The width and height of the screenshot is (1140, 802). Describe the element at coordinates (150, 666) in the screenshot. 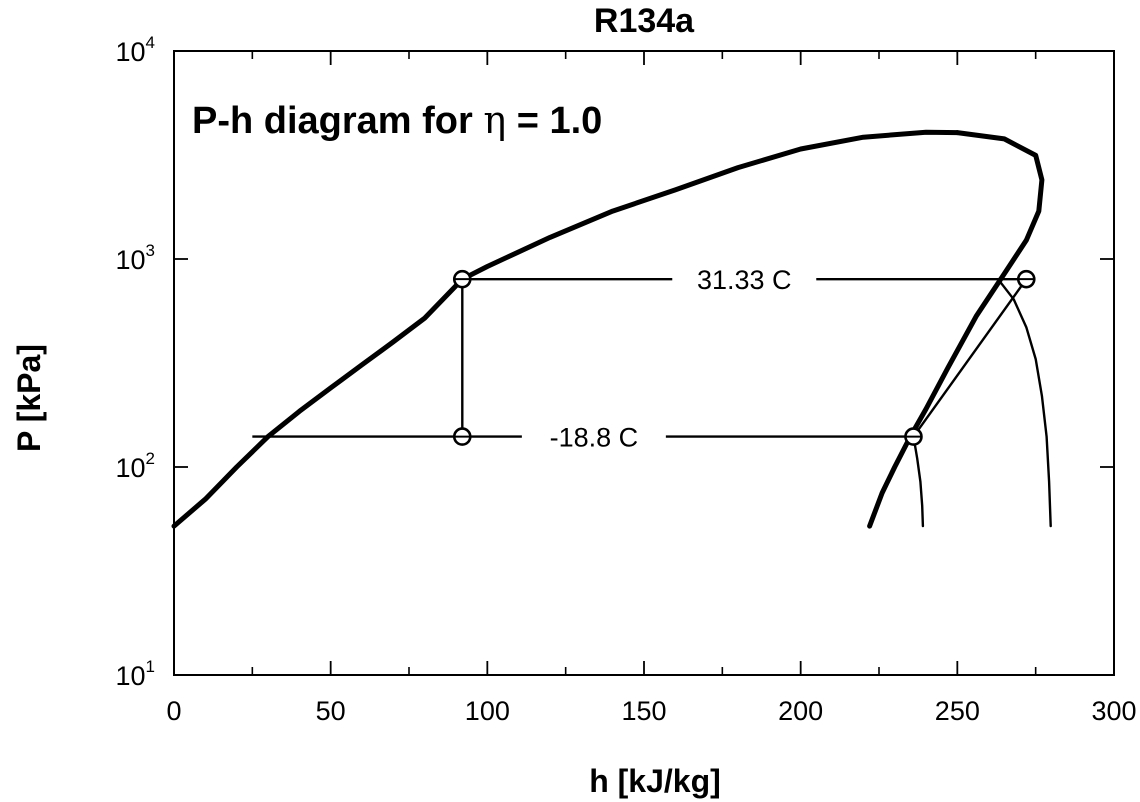

I see `y-tick-exponent: 1` at that location.